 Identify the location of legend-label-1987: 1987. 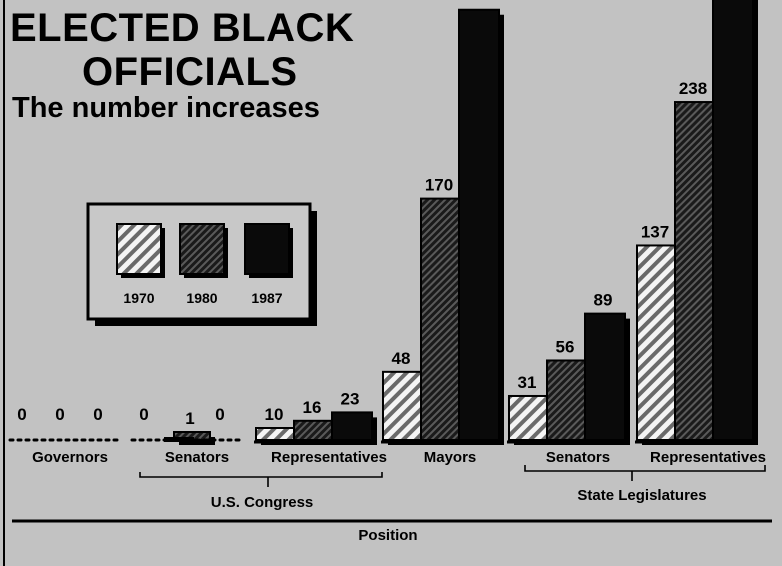
(266, 298).